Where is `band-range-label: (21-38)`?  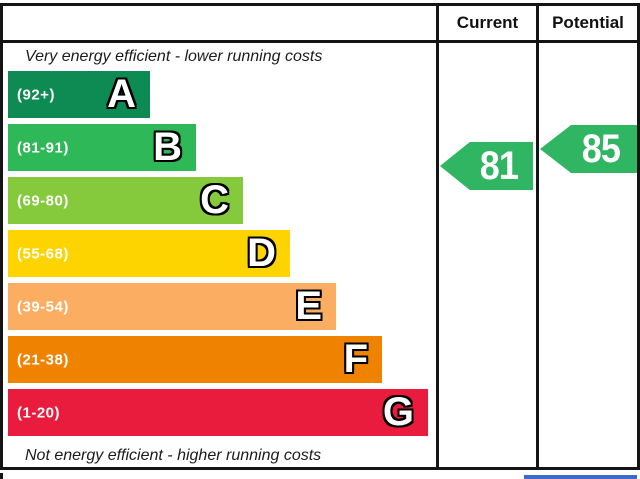 band-range-label: (21-38) is located at coordinates (43, 359).